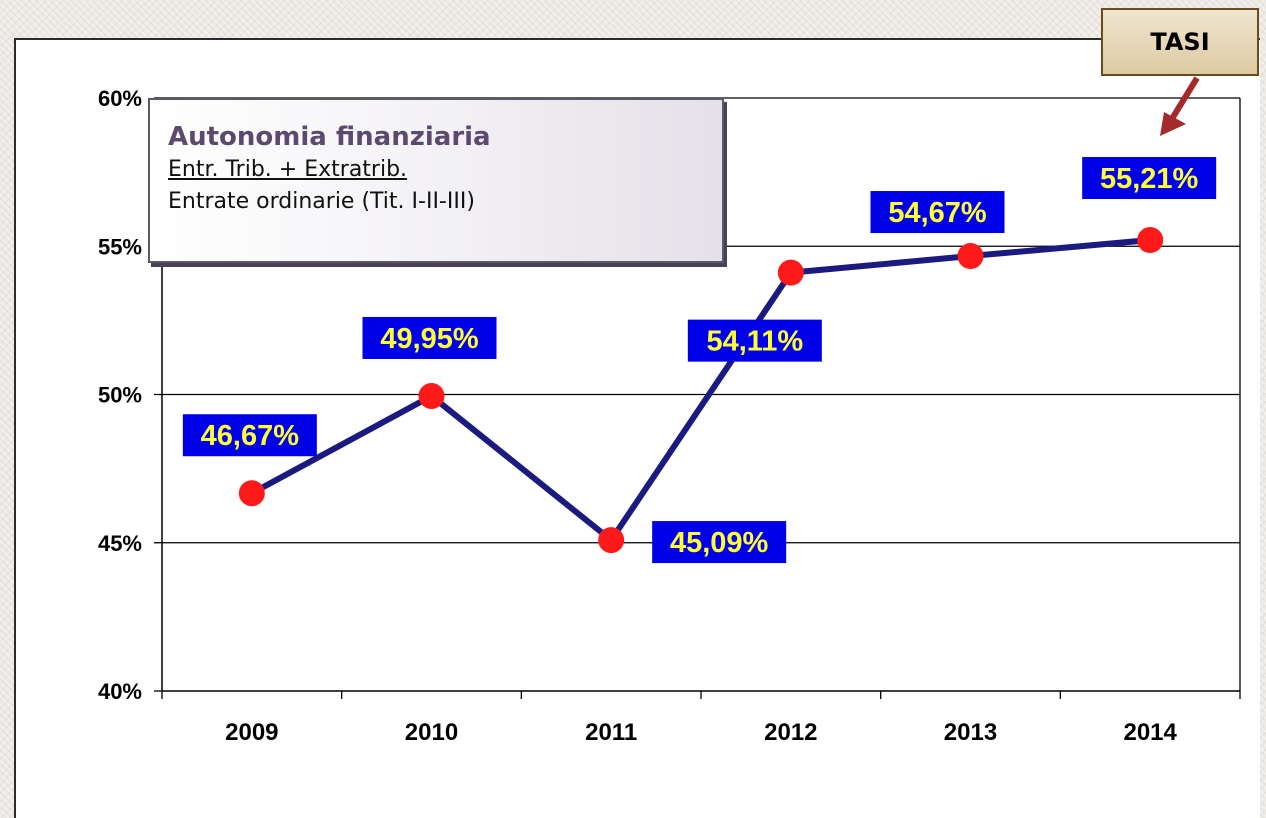  What do you see at coordinates (321, 201) in the screenshot?
I see `legend-denominator: Entrate ordinarie (Tit. I-II-III)` at bounding box center [321, 201].